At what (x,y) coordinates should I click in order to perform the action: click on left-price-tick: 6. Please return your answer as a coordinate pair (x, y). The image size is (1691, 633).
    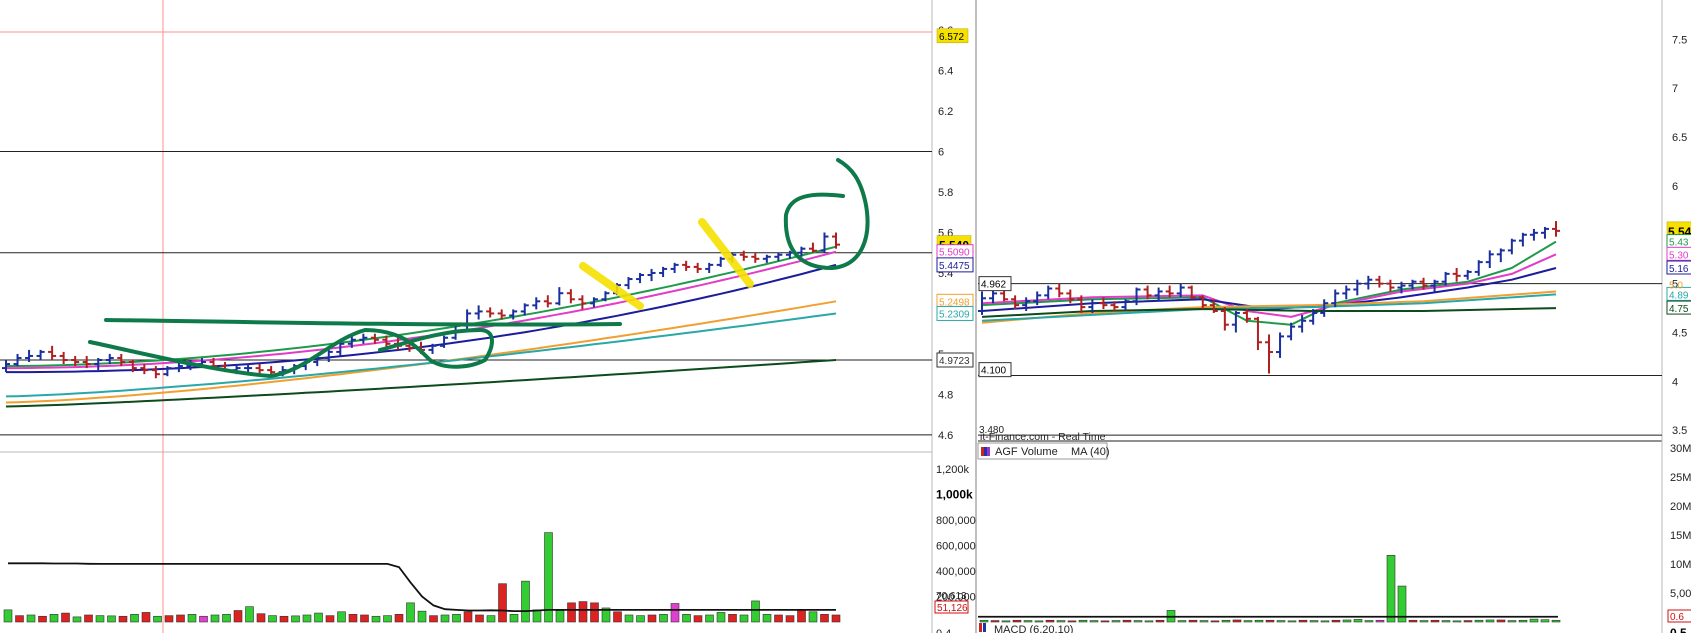
    Looking at the image, I should click on (941, 153).